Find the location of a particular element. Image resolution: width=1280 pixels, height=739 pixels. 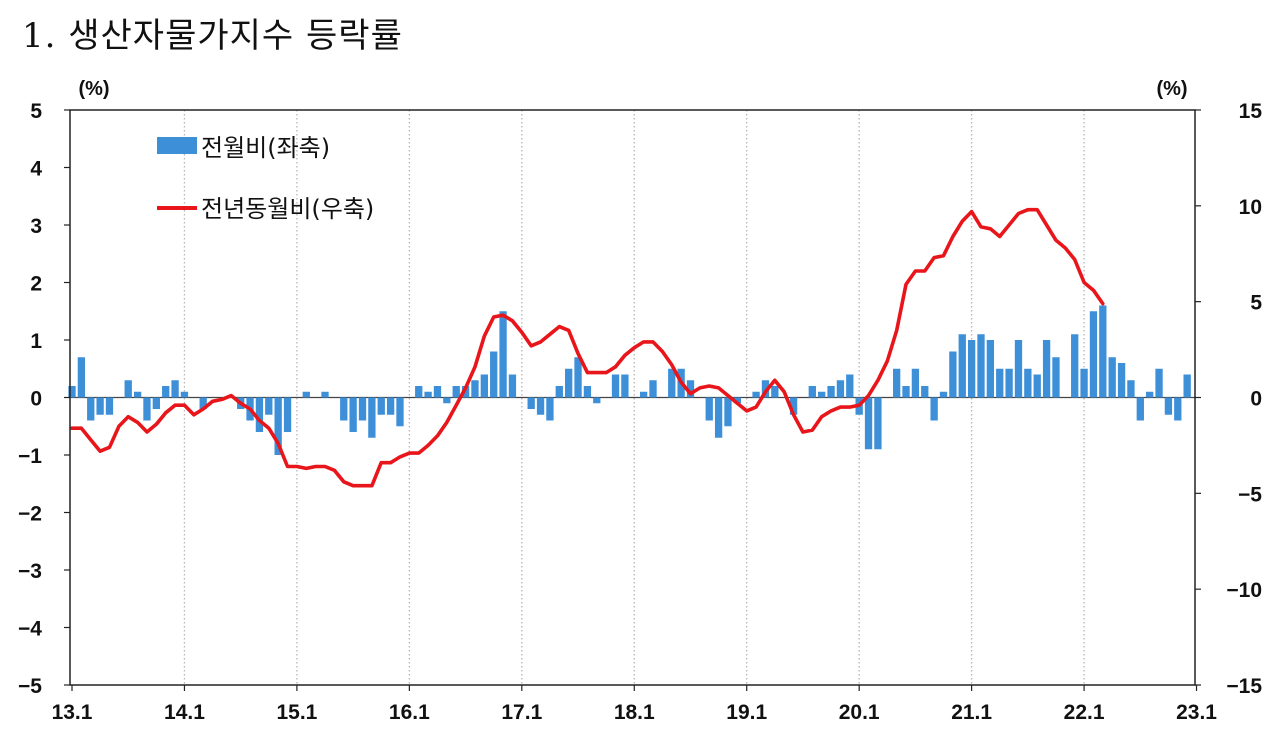

y-left-tick-label: −2 is located at coordinates (30, 514).